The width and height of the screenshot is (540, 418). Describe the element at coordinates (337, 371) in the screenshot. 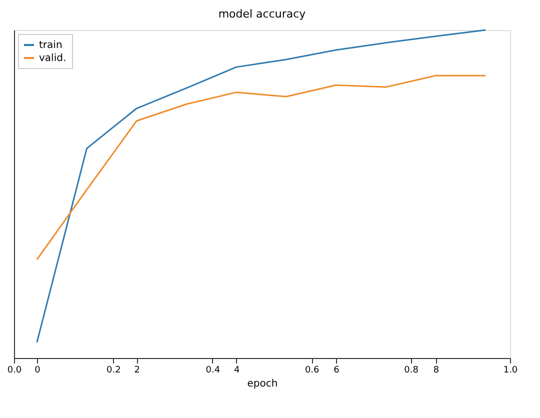

I see `x-tick-label: 6` at that location.